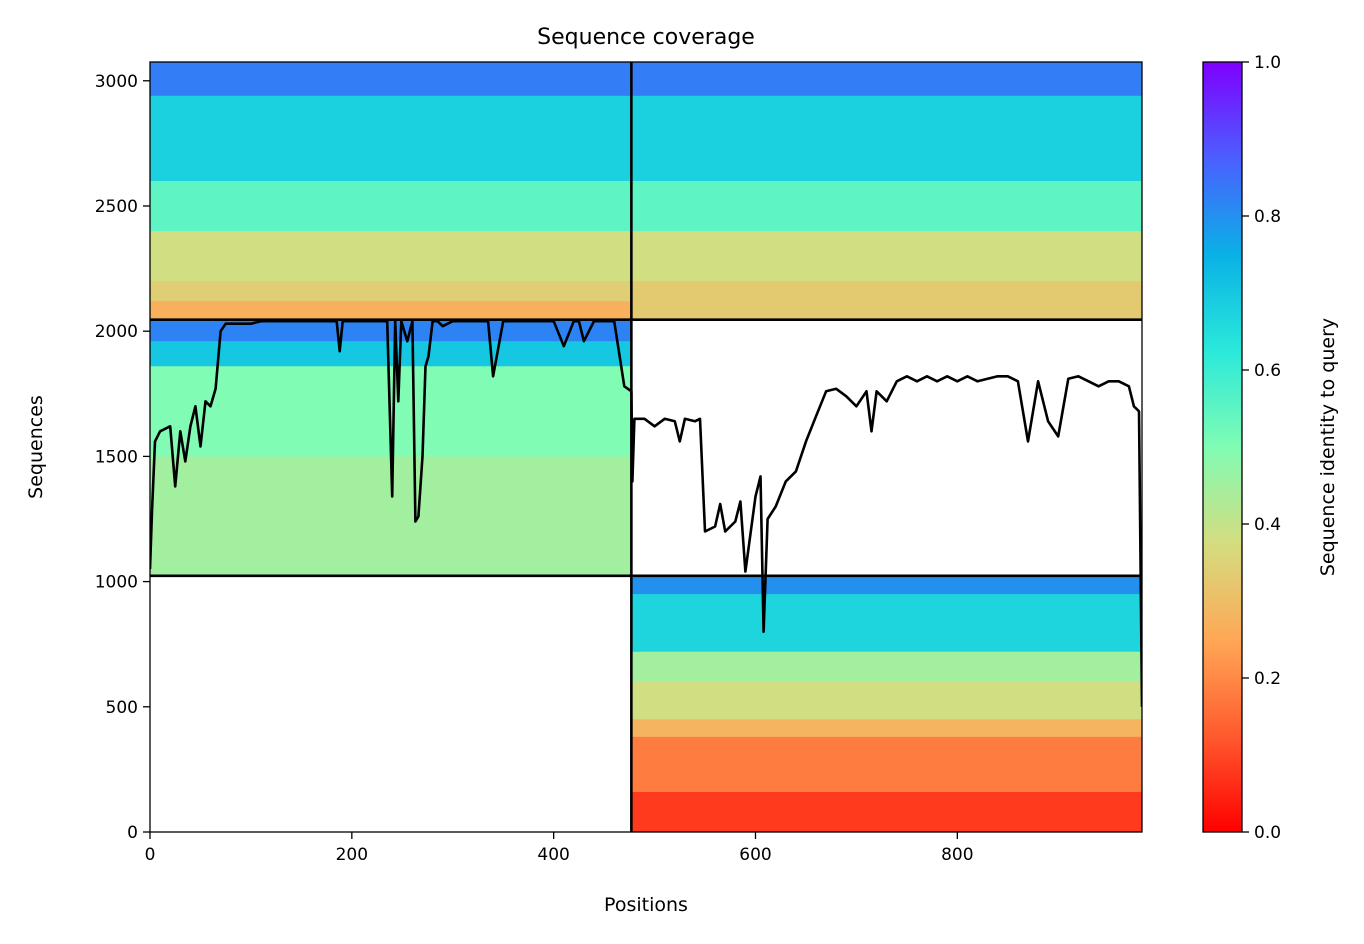 The height and width of the screenshot is (944, 1364). I want to click on y-tick-label: 2000, so click(116, 332).